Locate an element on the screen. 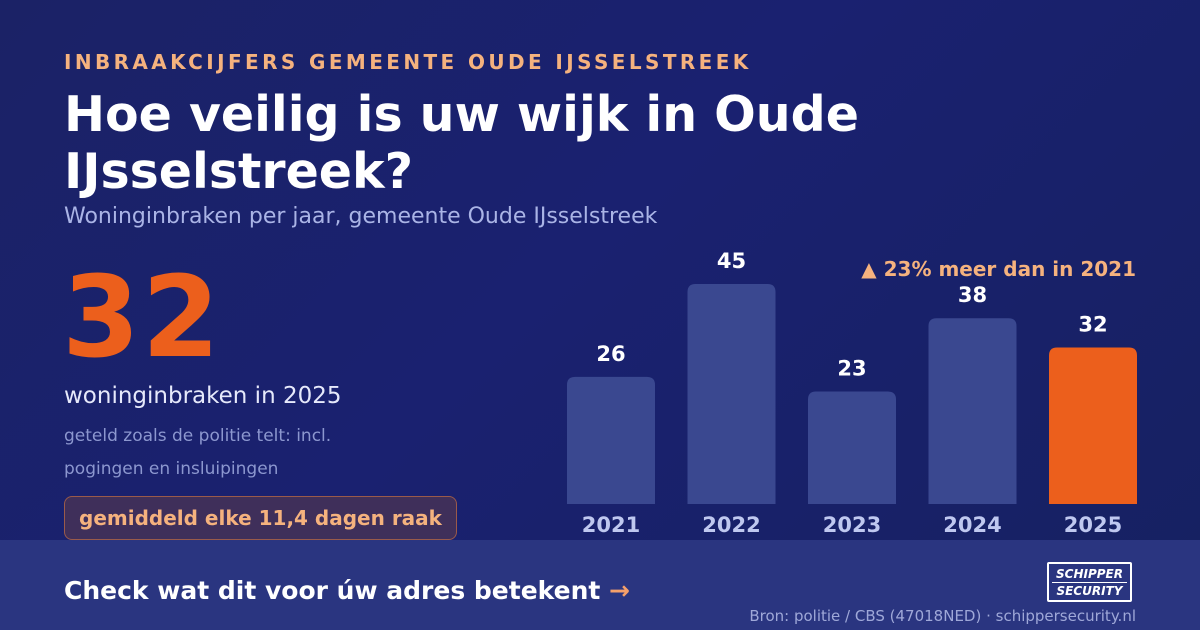 This screenshot has width=1200, height=630. bar-2021 is located at coordinates (611, 440).